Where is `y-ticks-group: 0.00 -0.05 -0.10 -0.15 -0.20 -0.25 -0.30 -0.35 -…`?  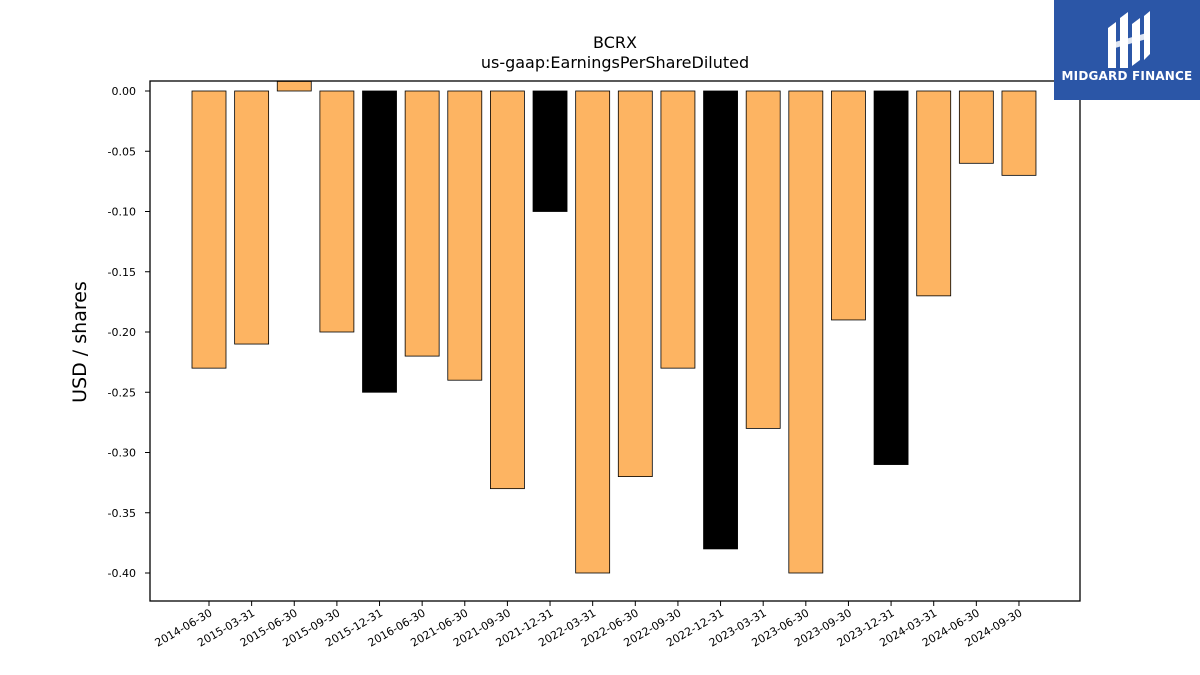
y-ticks-group: 0.00 -0.05 -0.10 -0.15 -0.20 -0.25 -0.30 -0.35 -… is located at coordinates (129, 332).